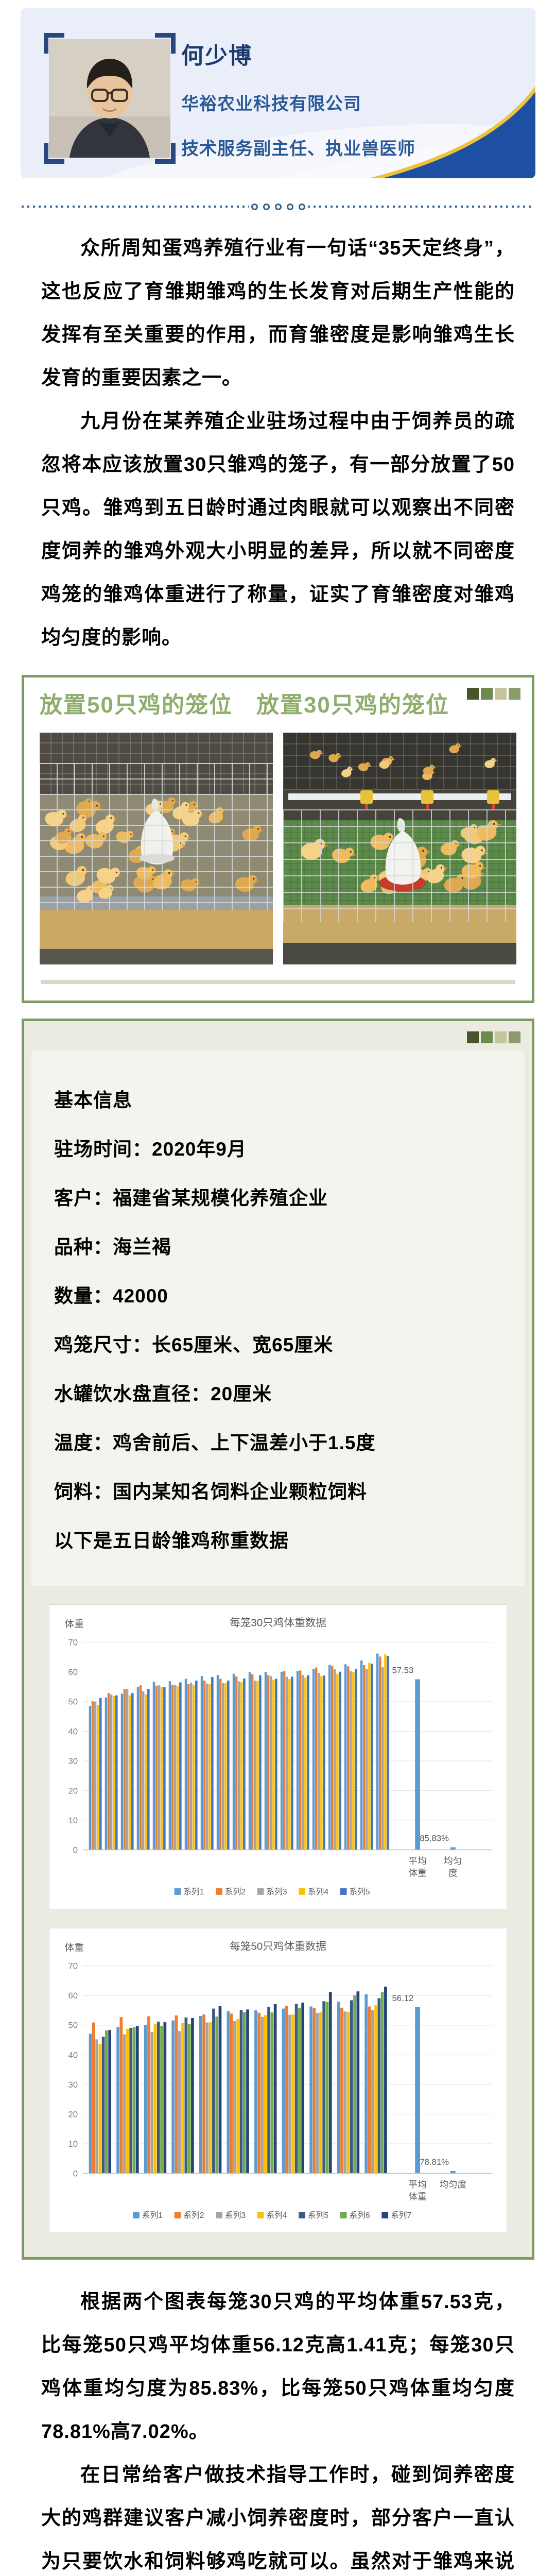 Image resolution: width=556 pixels, height=2576 pixels. I want to click on svg-text: 57.53, so click(402, 1670).